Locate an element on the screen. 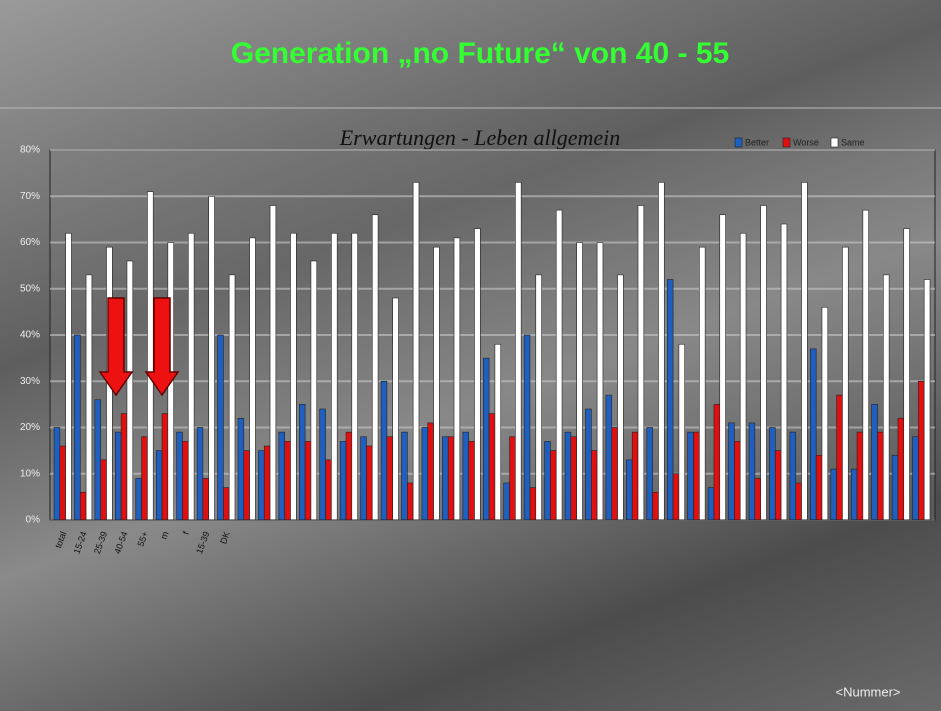 Image resolution: width=941 pixels, height=711 pixels. slide-title: Generation „no Future“ von 40 - 55 is located at coordinates (480, 53).